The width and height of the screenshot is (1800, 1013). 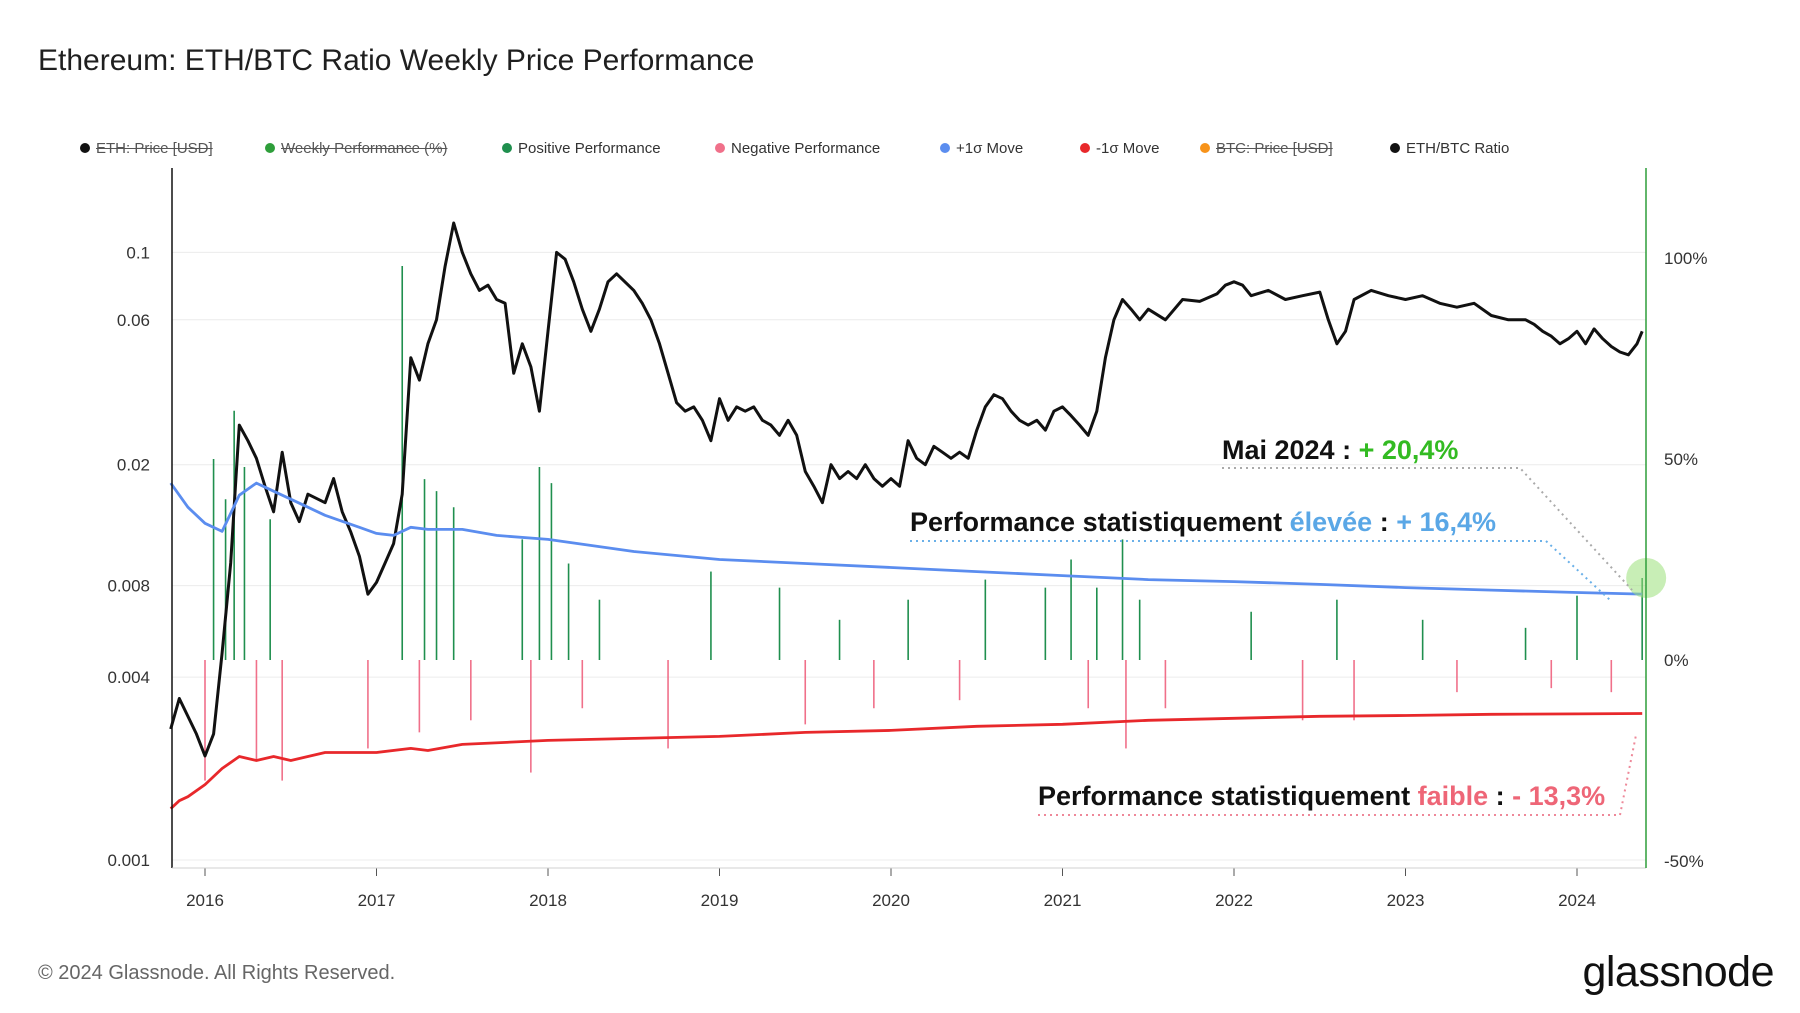 I want to click on x-tick-label: 2021, so click(x=1063, y=900).